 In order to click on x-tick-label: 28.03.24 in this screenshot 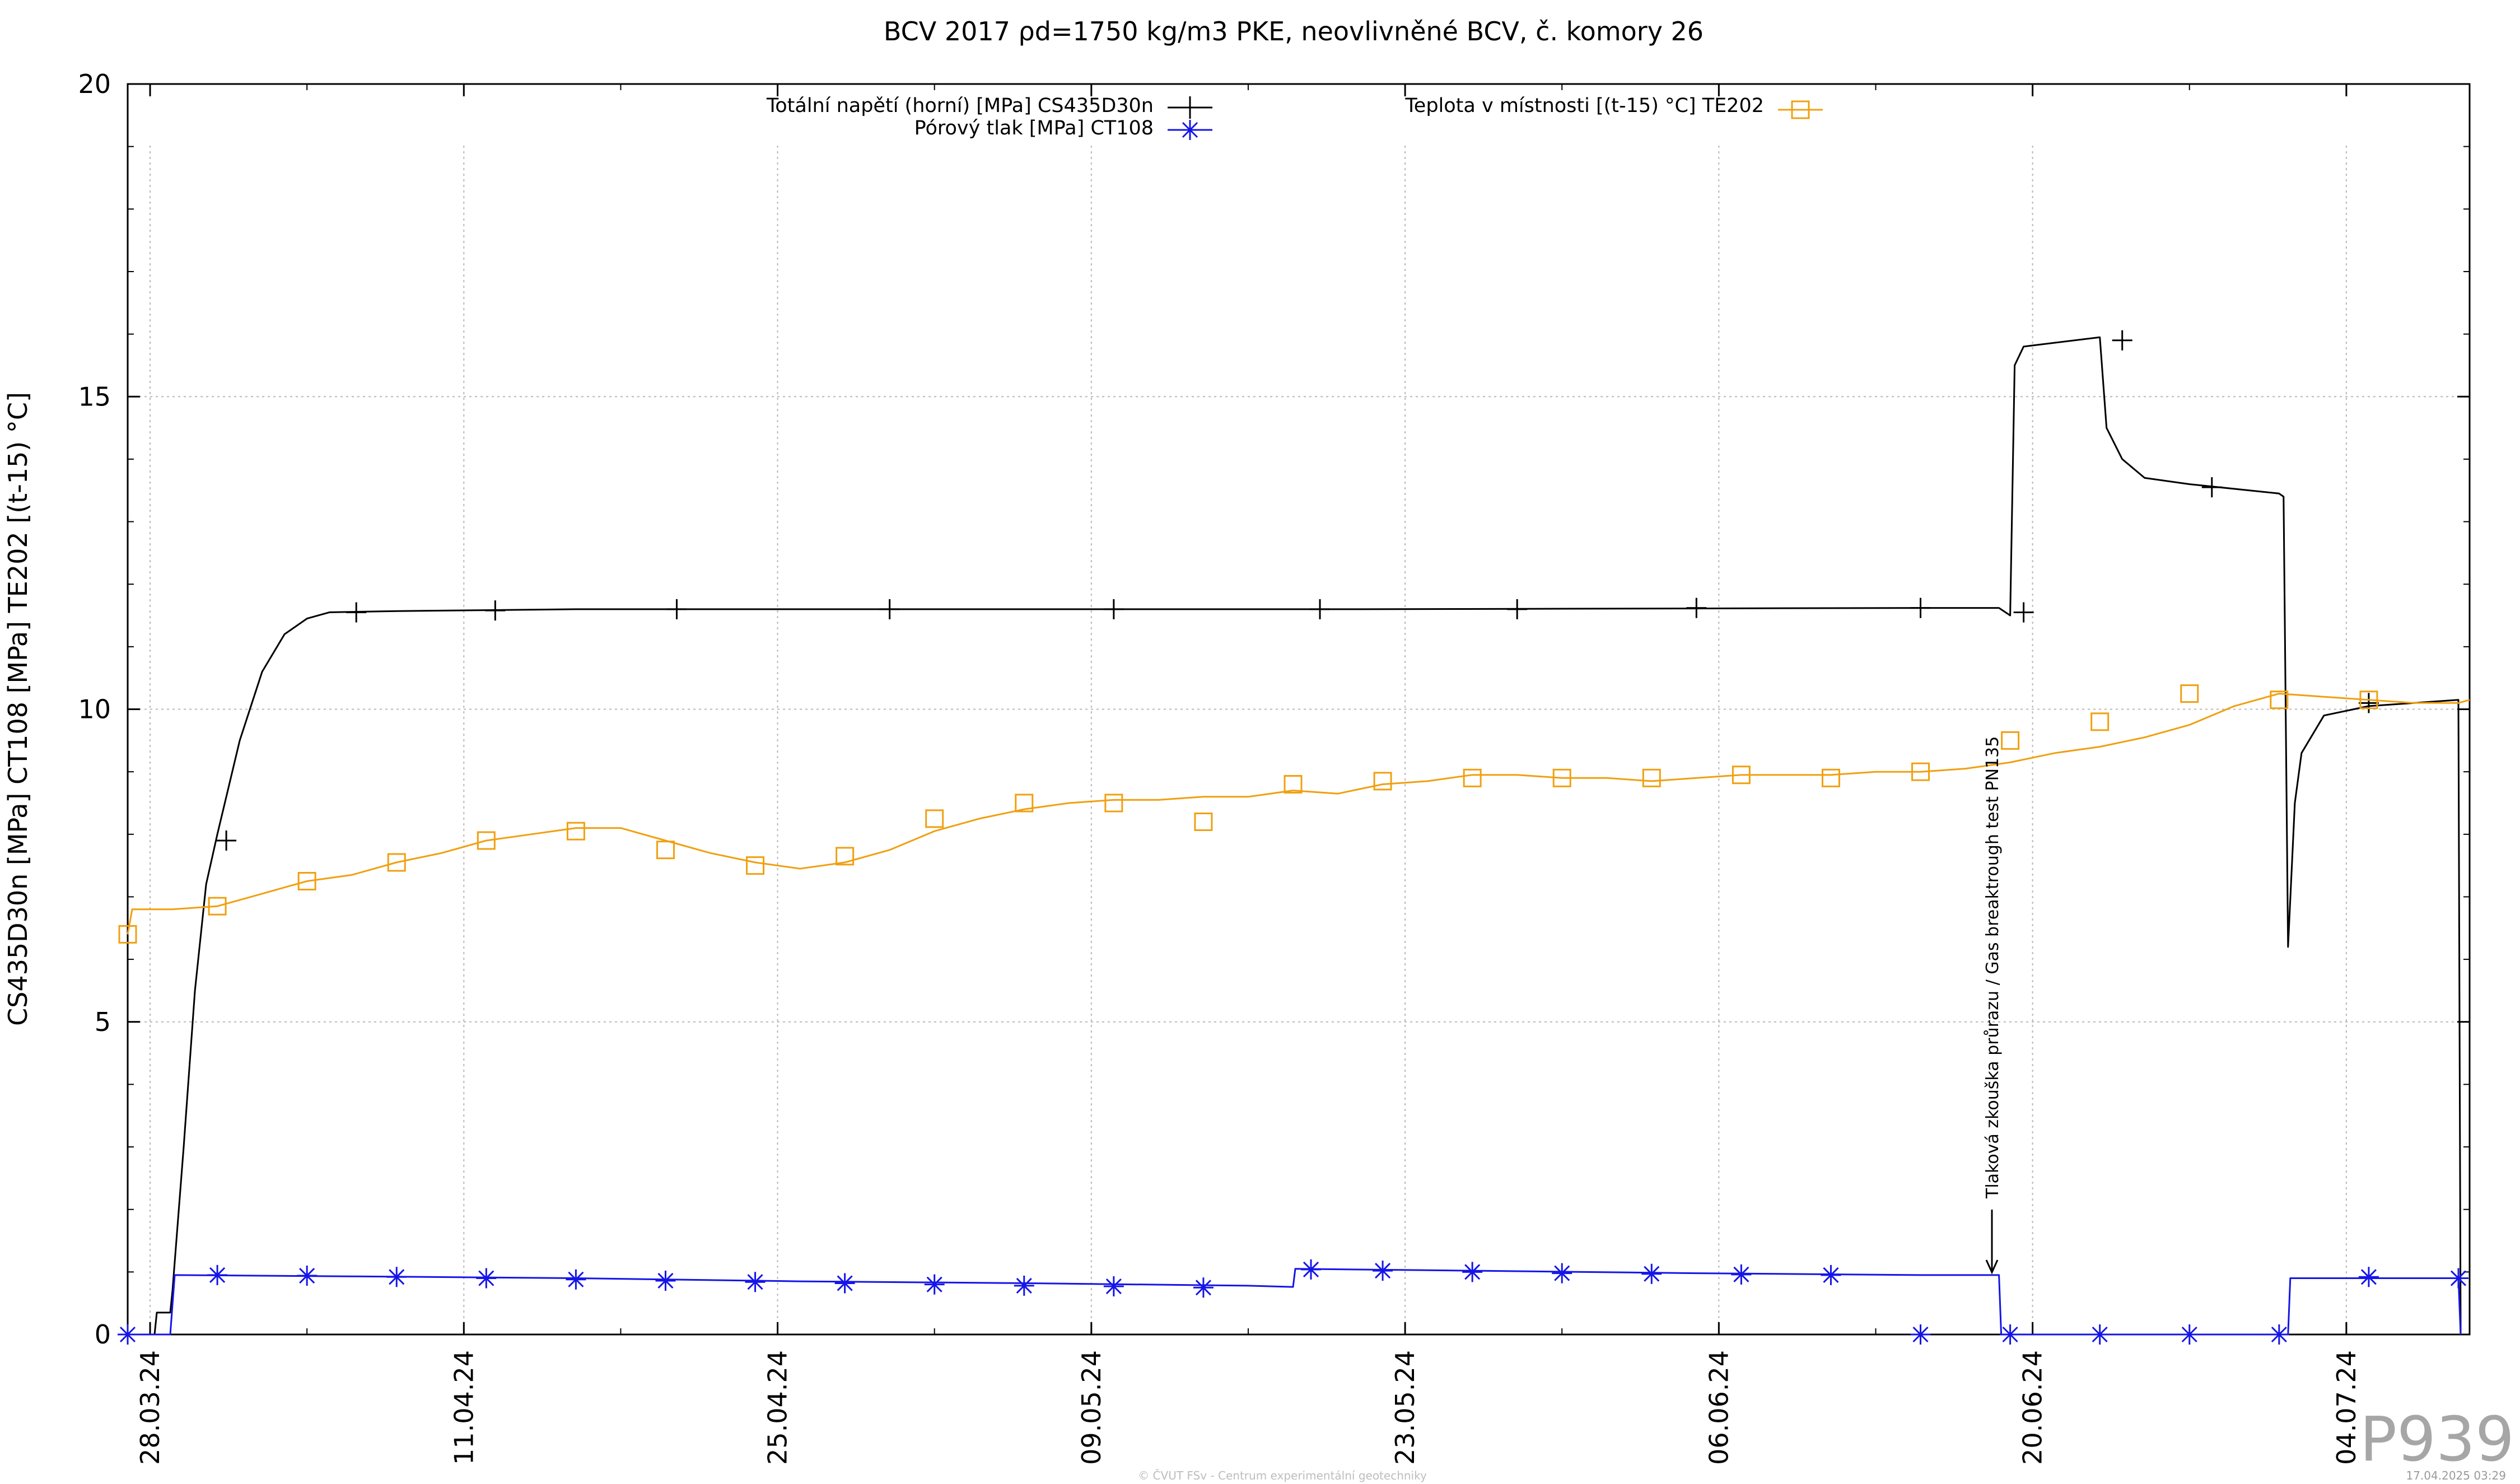, I will do `click(150, 1408)`.